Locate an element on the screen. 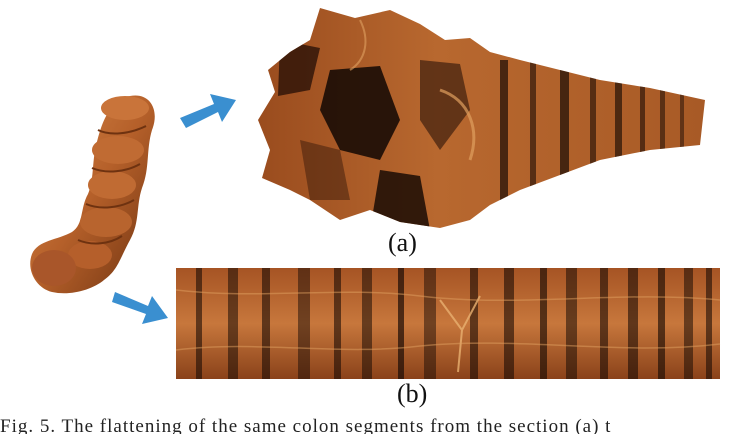 The width and height of the screenshot is (743, 434). arrow-to-panel-a is located at coordinates (208, 111).